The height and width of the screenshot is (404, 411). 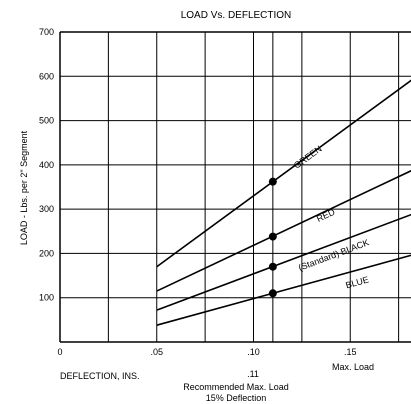 What do you see at coordinates (253, 352) in the screenshot?
I see `x-tick-label: .10` at bounding box center [253, 352].